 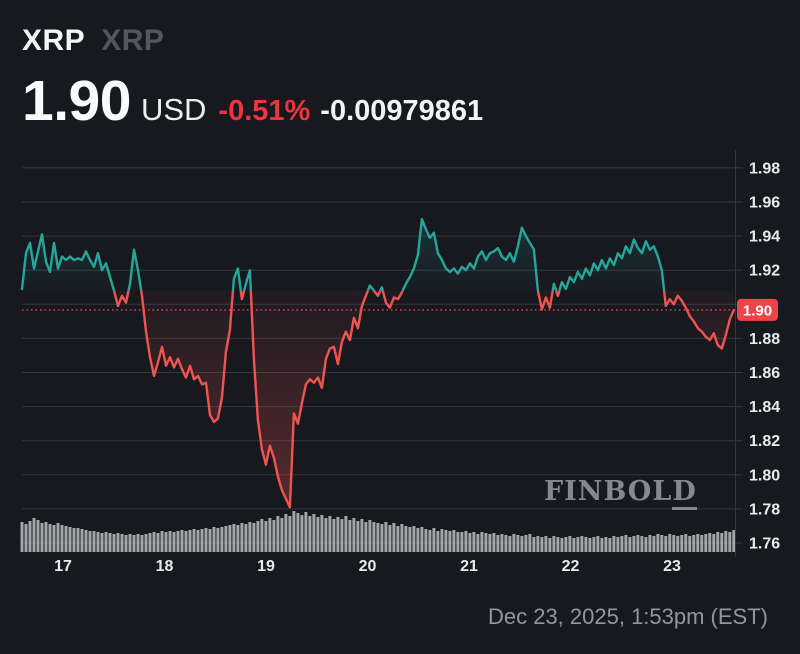 I want to click on y-tick-label: 1.80, so click(x=764, y=475).